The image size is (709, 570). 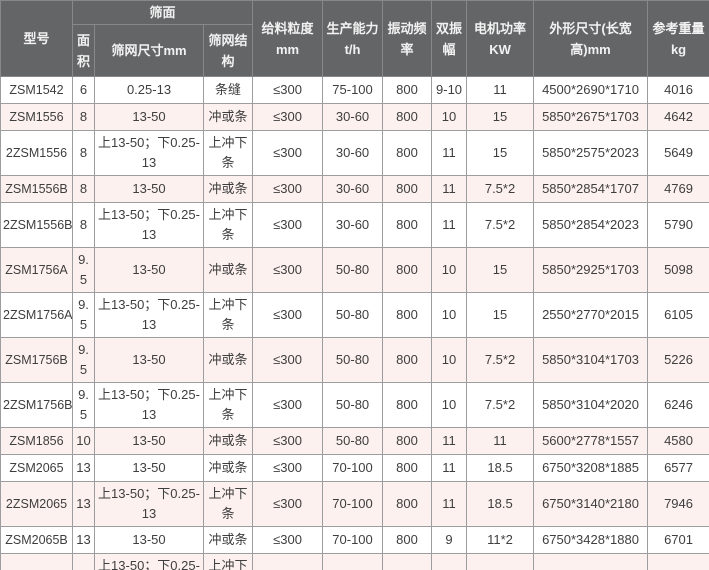 I want to click on cell-area: 10, so click(x=83, y=441).